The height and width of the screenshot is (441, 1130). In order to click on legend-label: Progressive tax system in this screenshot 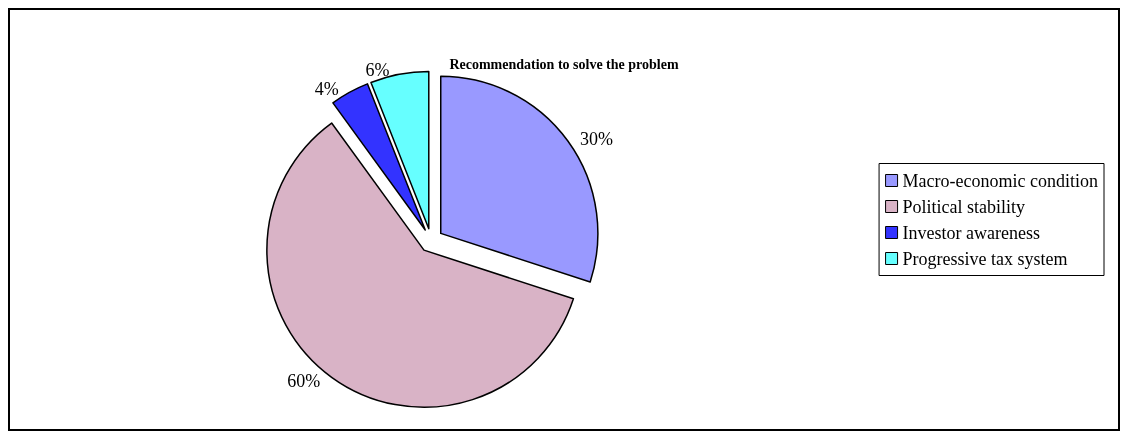, I will do `click(985, 258)`.